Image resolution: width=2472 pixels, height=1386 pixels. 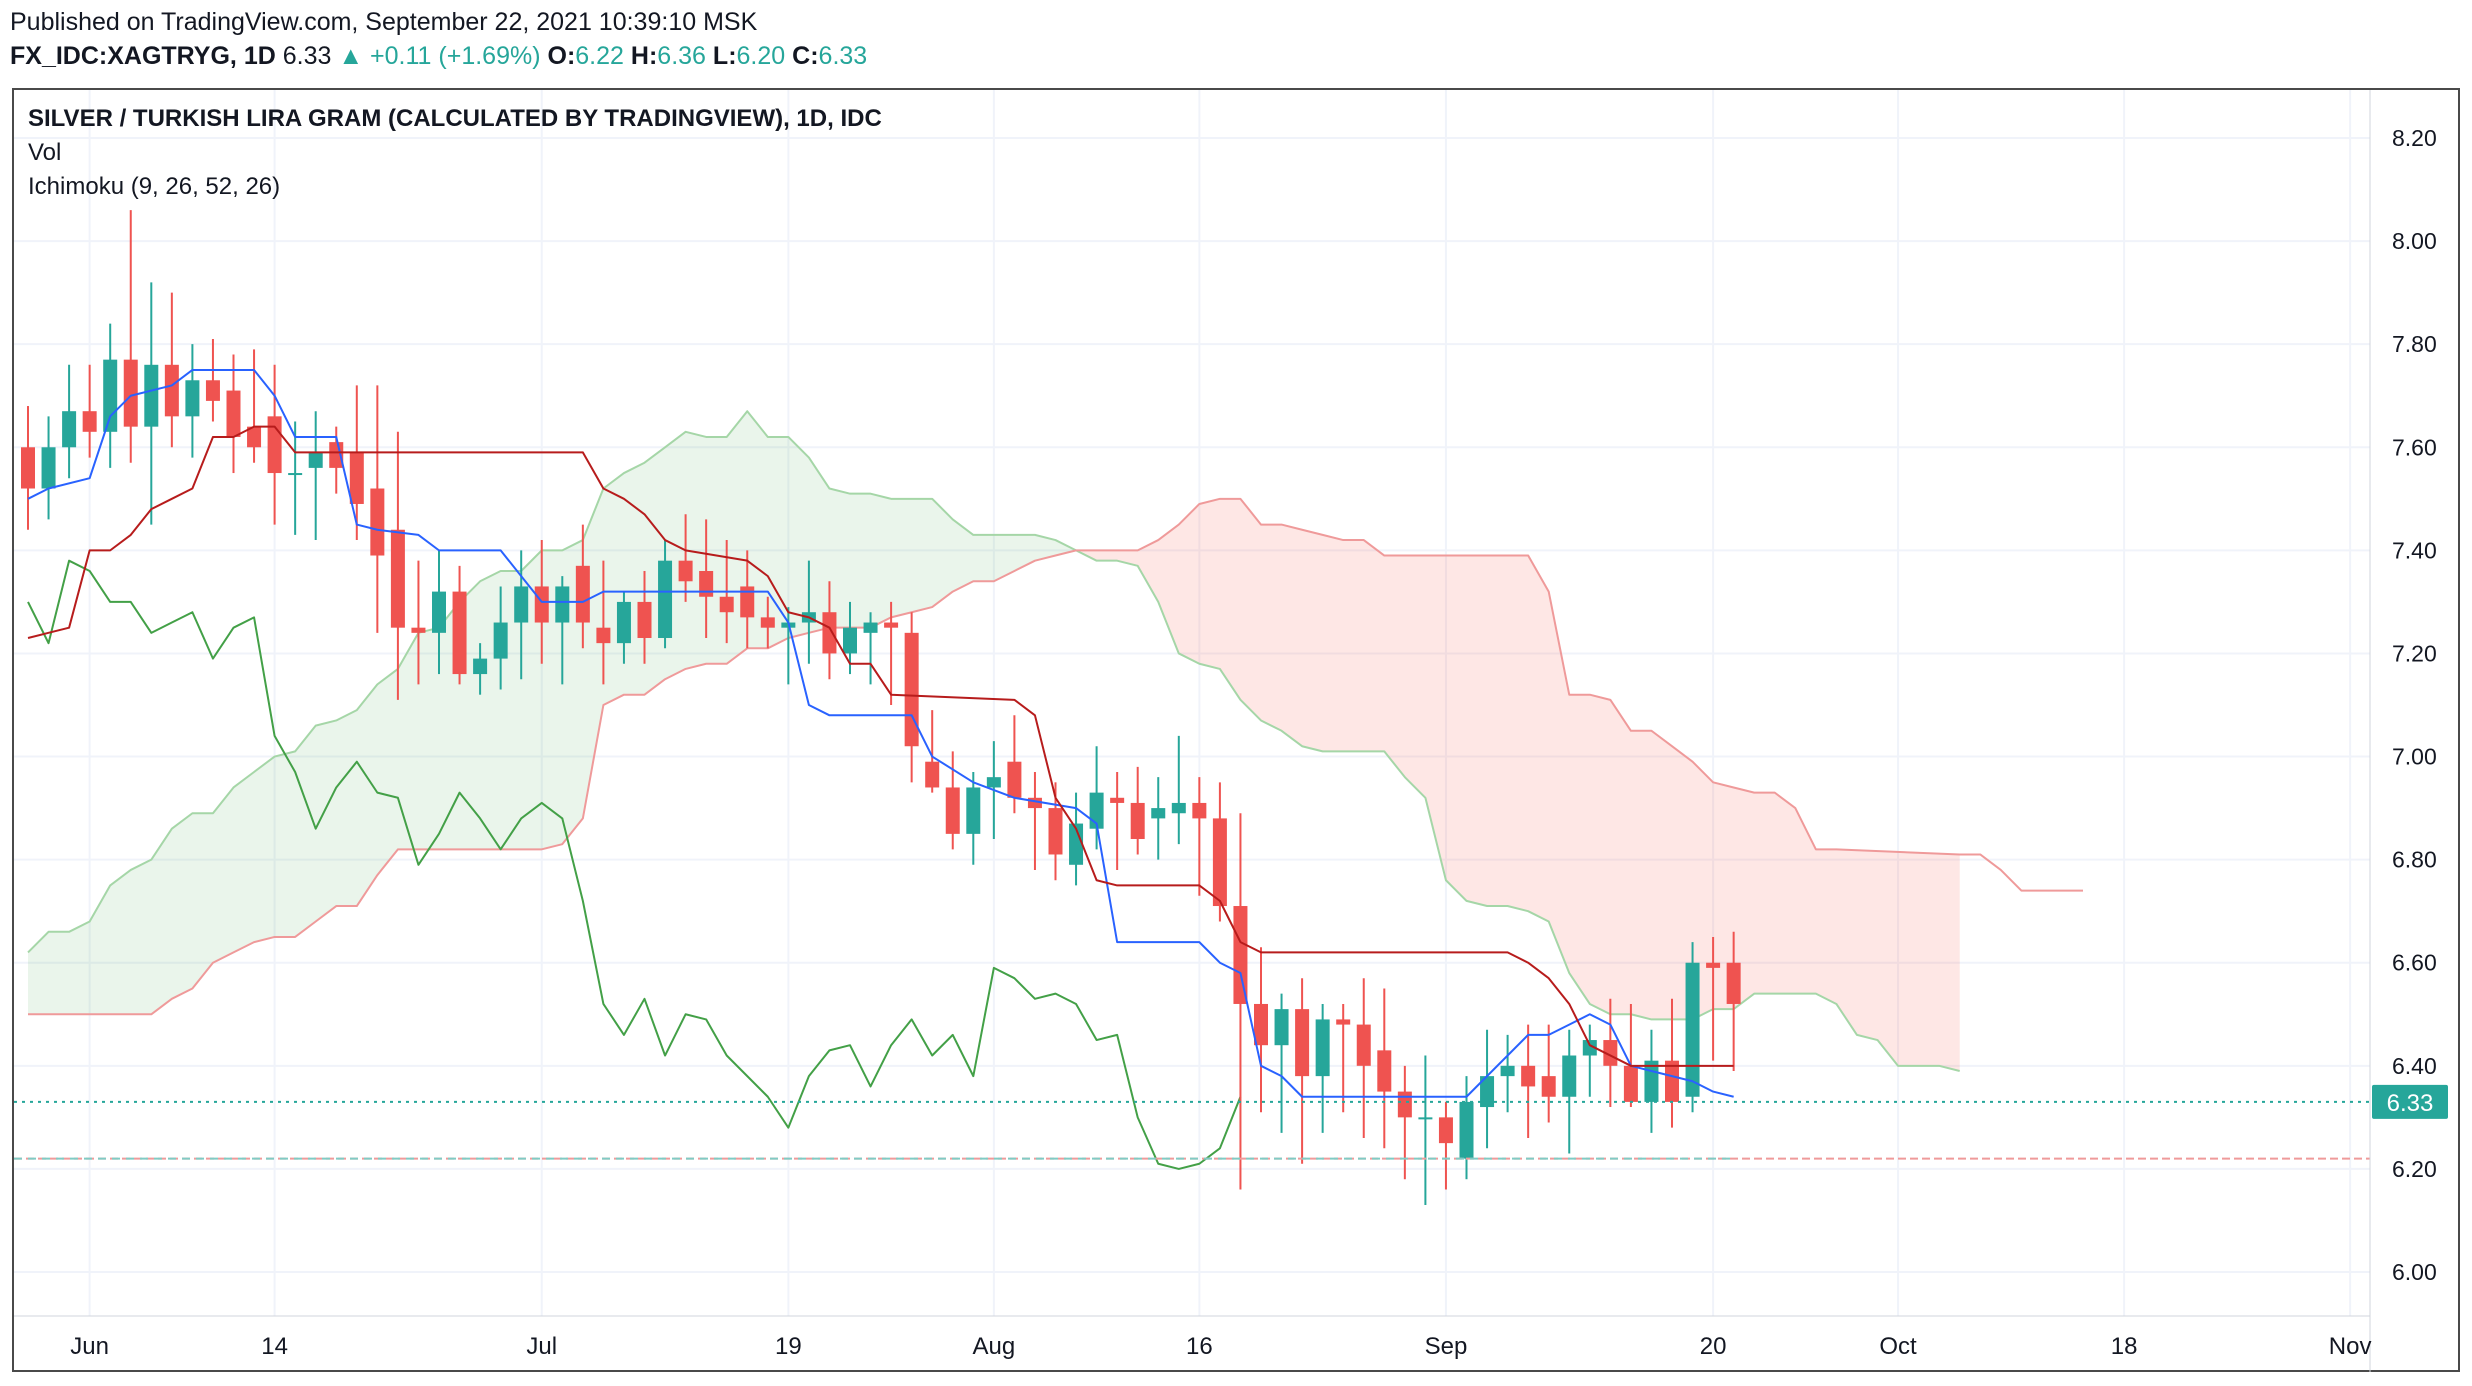 What do you see at coordinates (2414, 1272) in the screenshot?
I see `y-tick-label: 6.00` at bounding box center [2414, 1272].